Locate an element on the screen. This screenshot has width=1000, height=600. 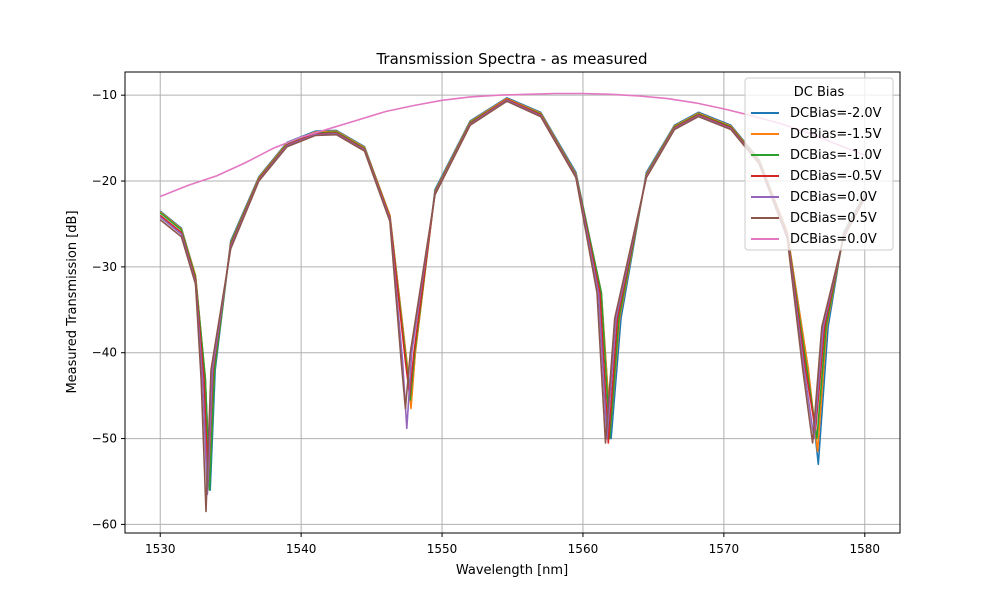
x-tick-label: 1550 is located at coordinates (442, 549).